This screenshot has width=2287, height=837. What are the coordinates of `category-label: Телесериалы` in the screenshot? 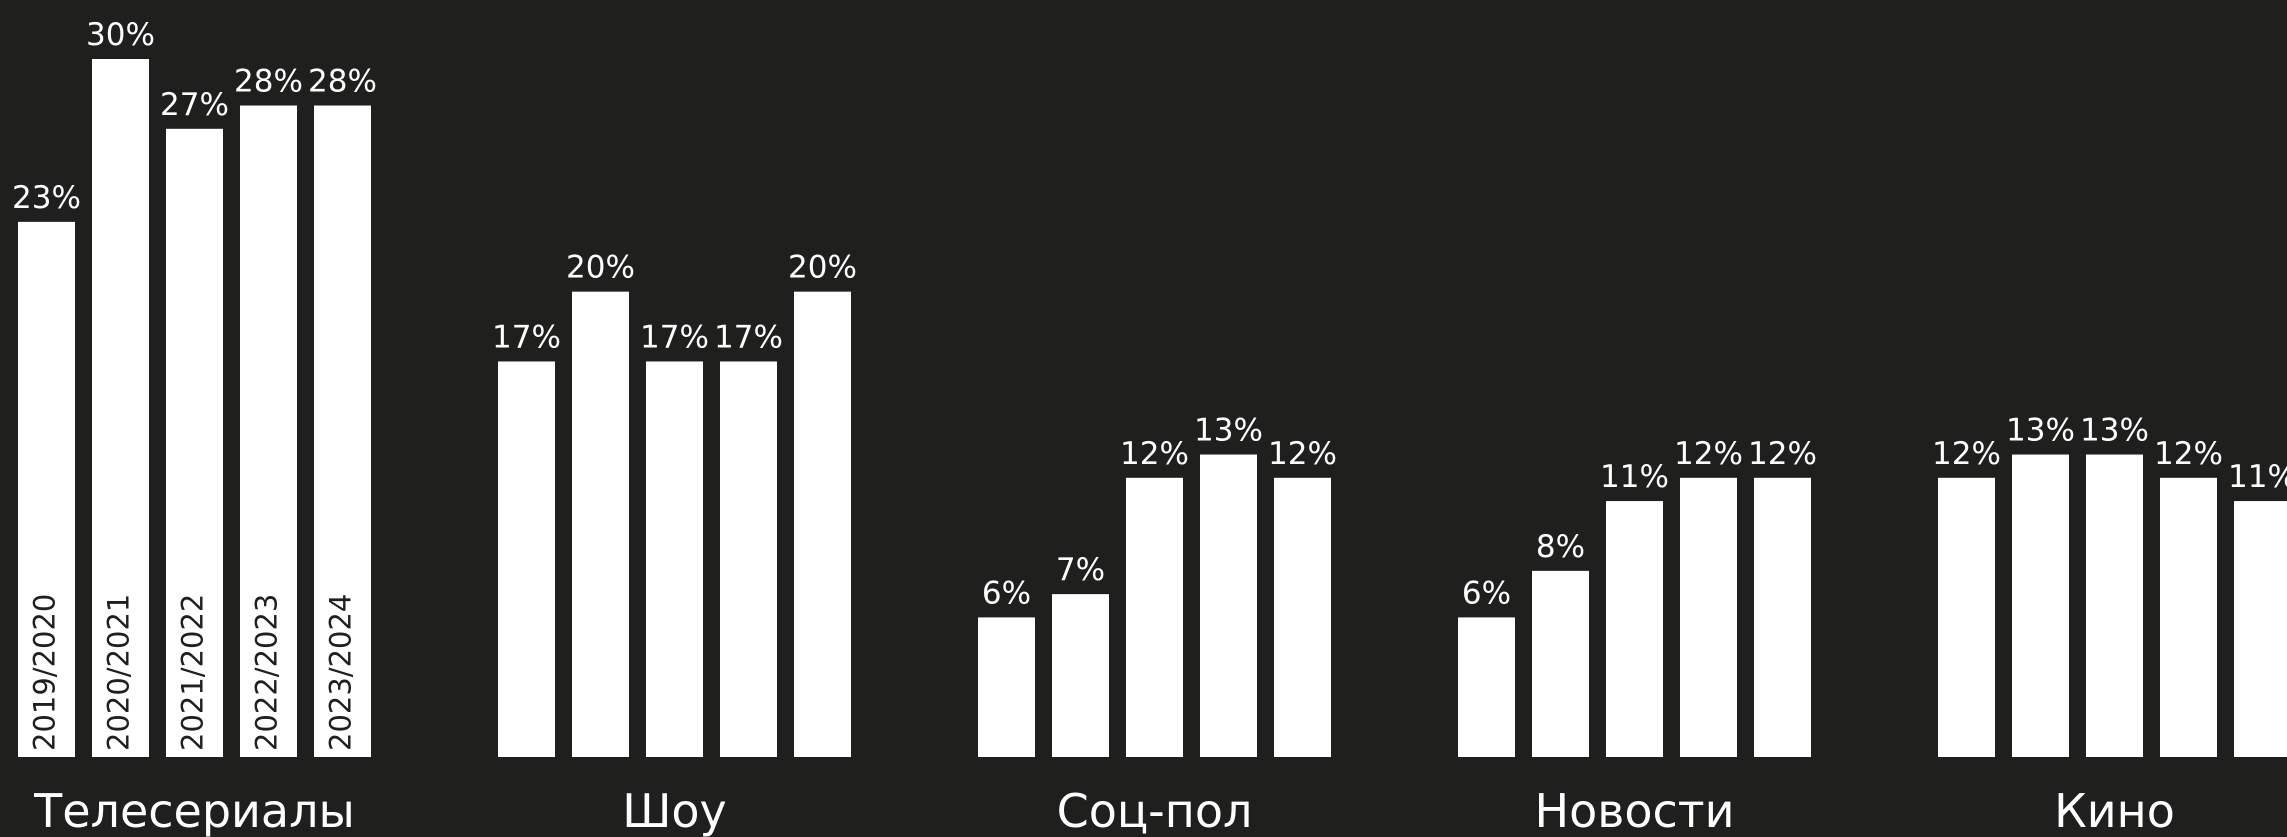 It's located at (194, 810).